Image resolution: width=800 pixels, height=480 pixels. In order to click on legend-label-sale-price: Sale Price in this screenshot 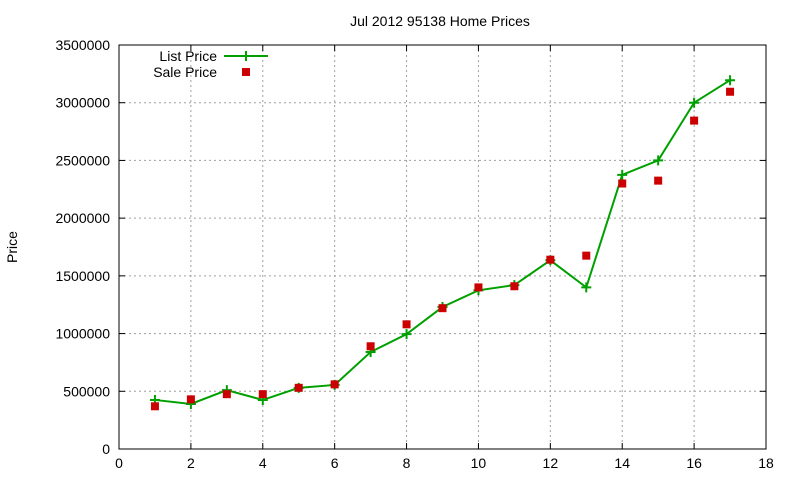, I will do `click(185, 72)`.